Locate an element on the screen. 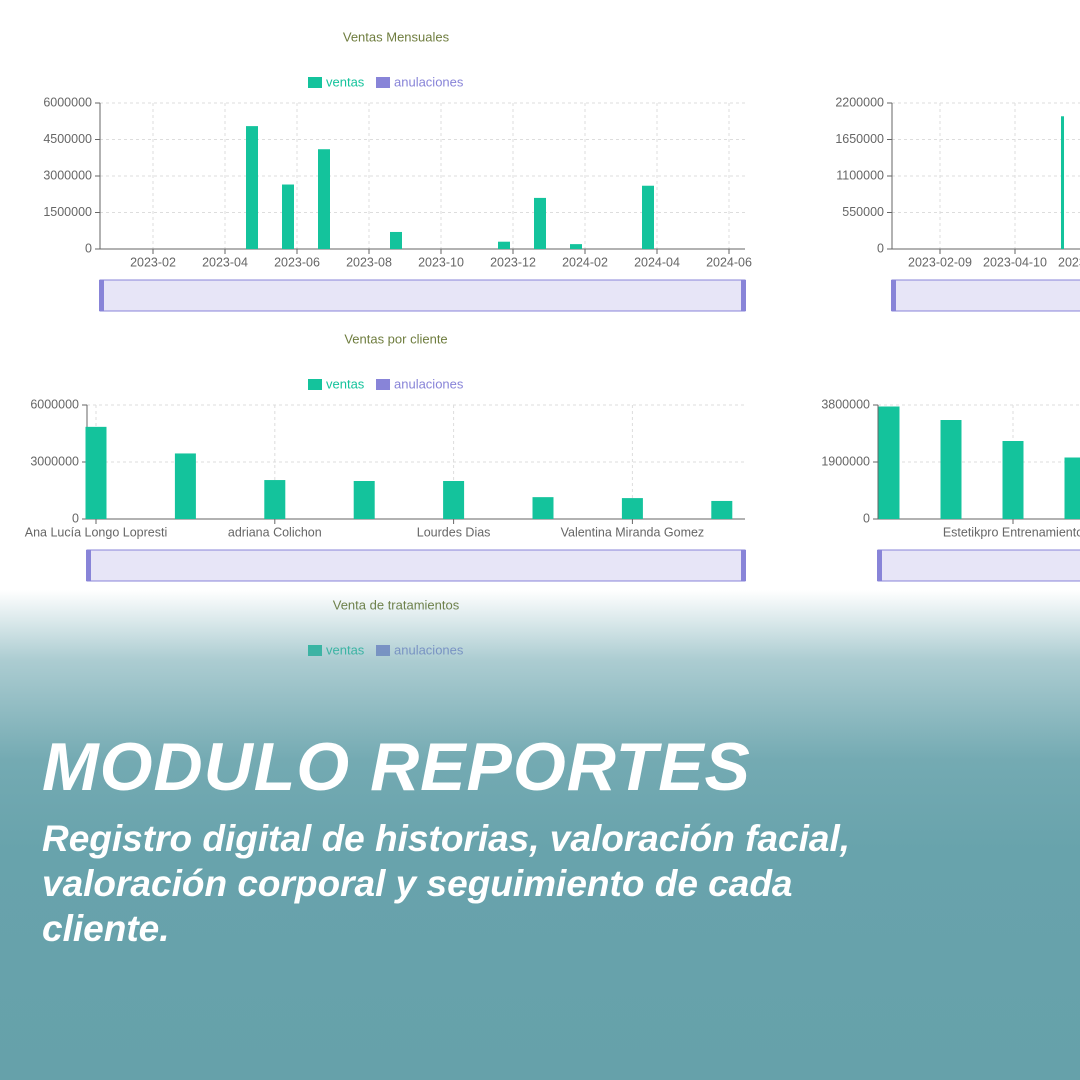  x-tick-label: 2024-04 is located at coordinates (657, 262).